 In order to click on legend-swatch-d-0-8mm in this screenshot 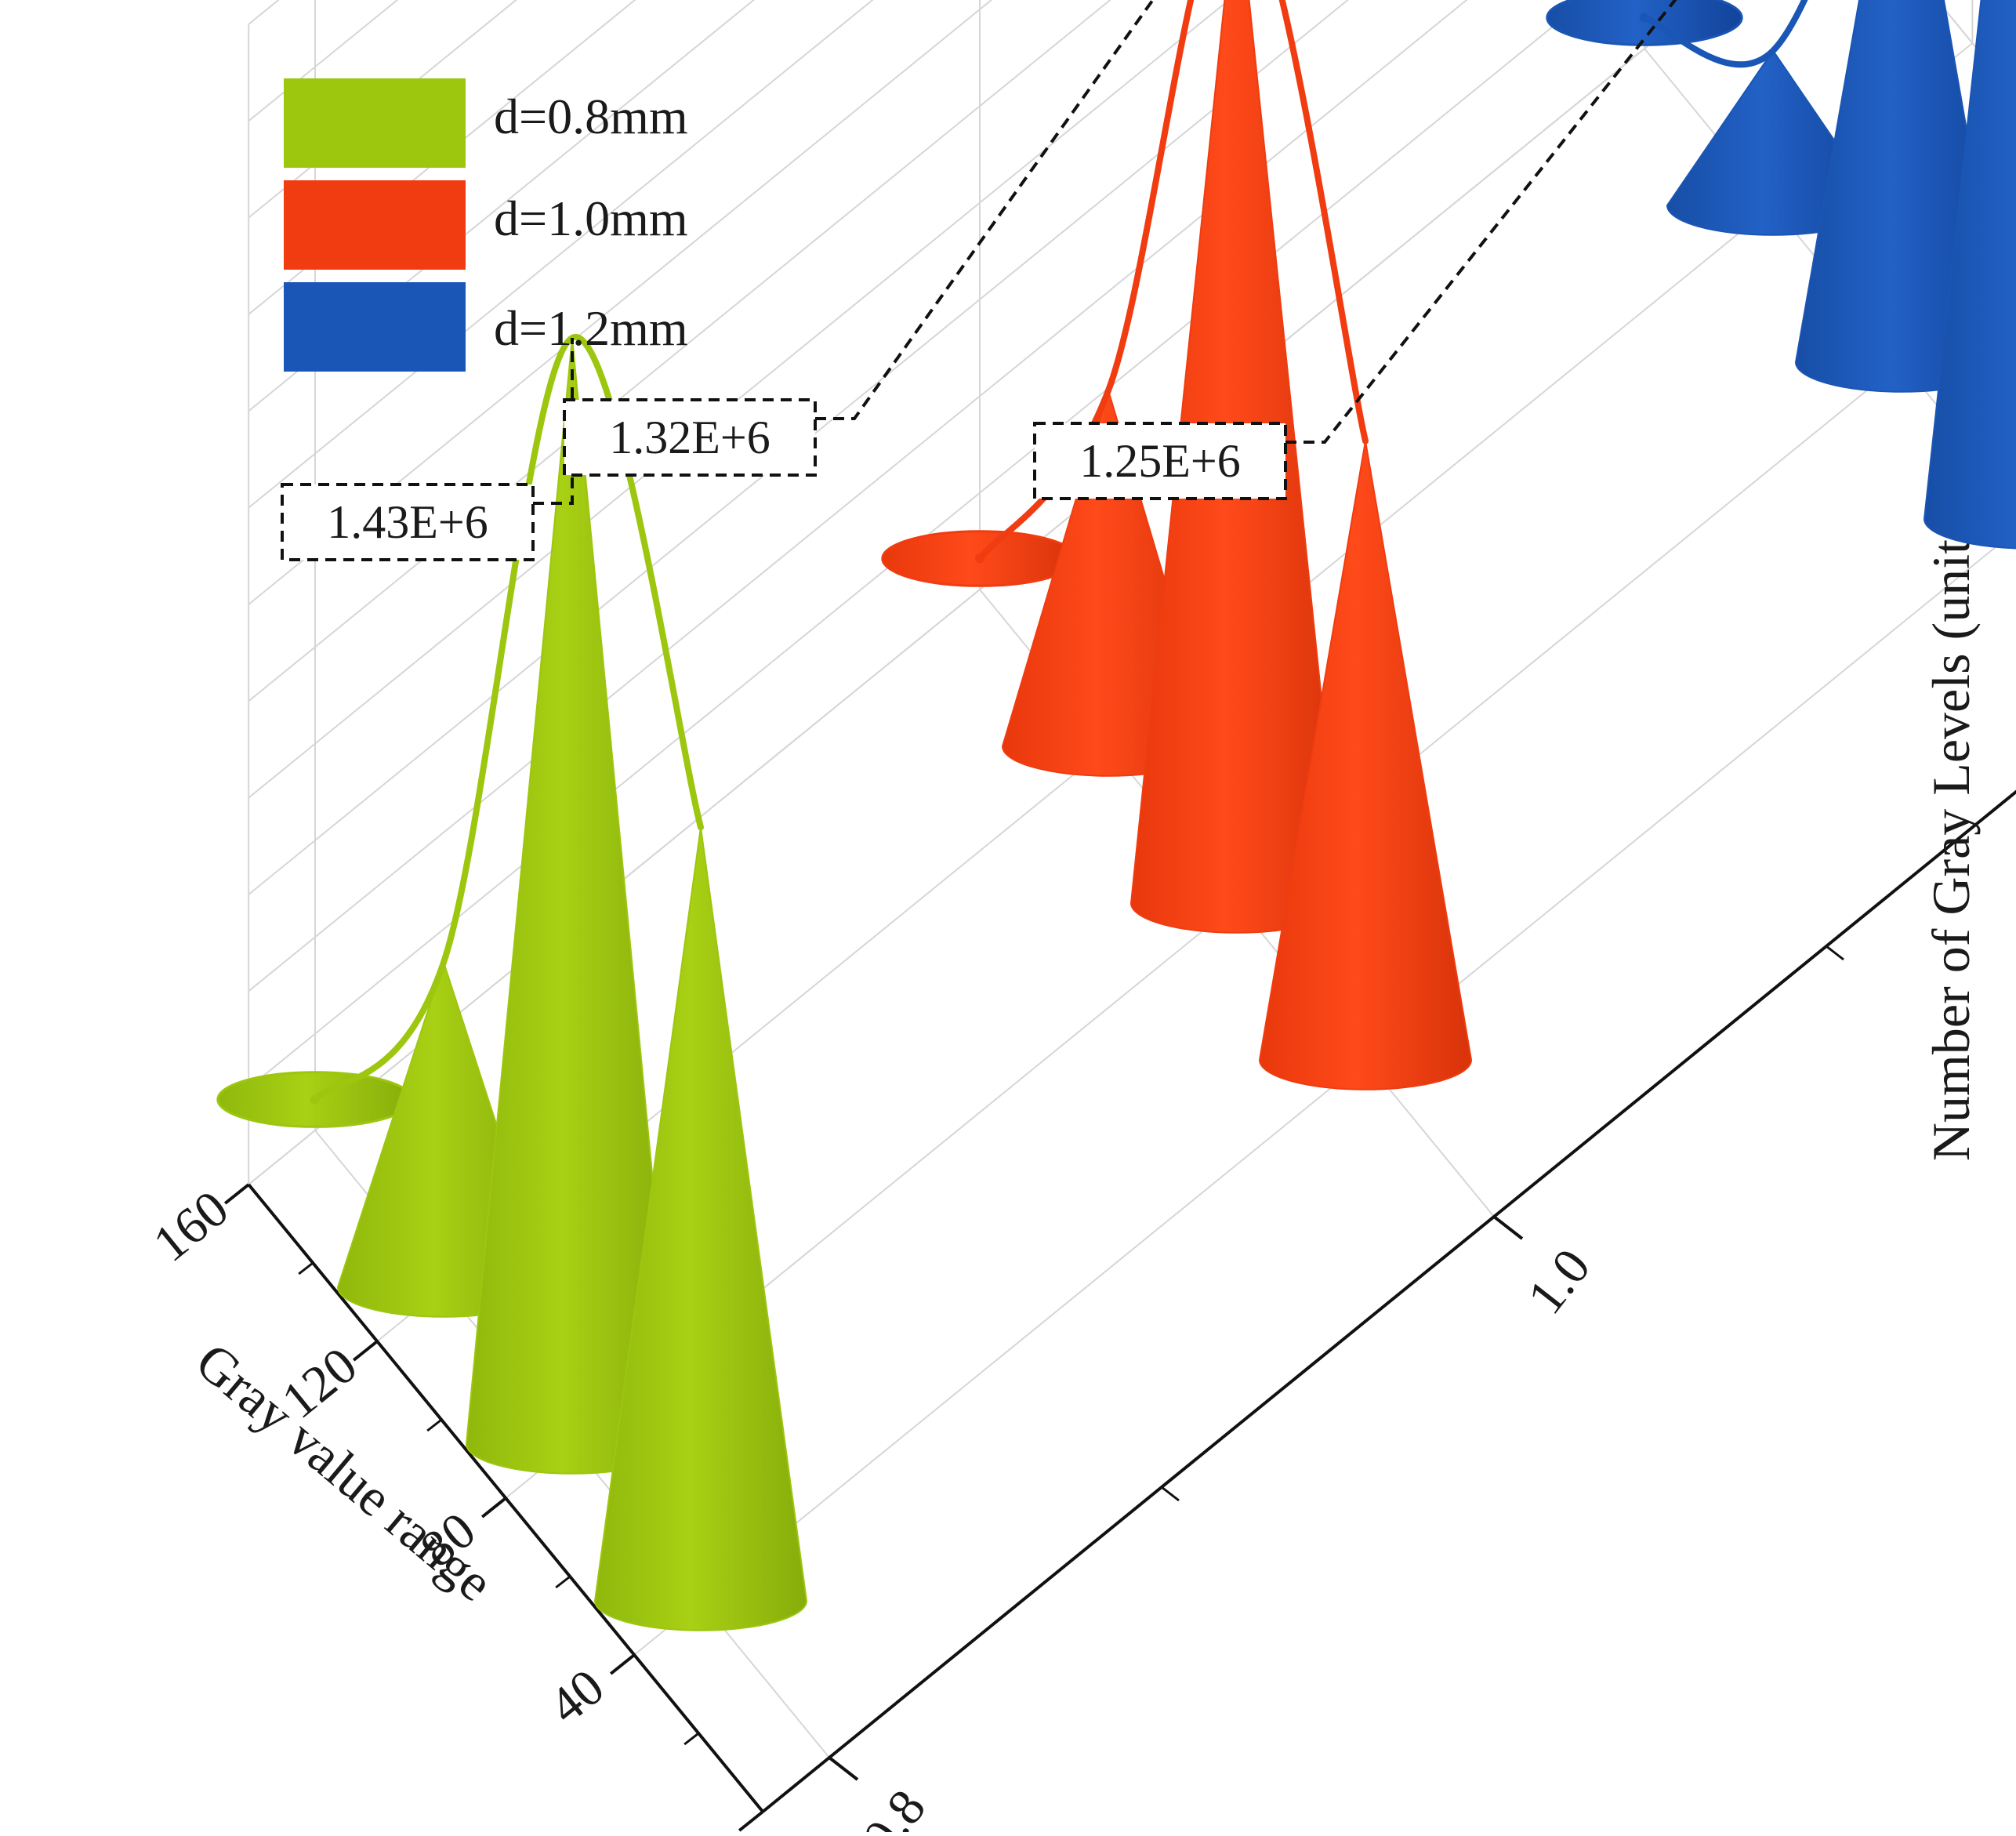, I will do `click(375, 123)`.